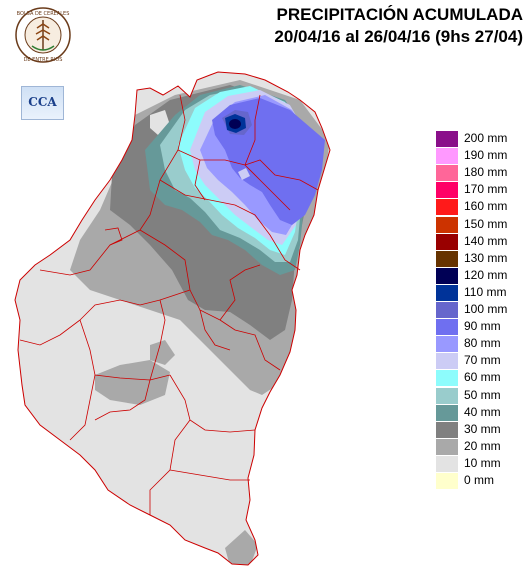  I want to click on title-line-2: 20/04/16 al 26/04/16 (9hs 27/04), so click(398, 36).